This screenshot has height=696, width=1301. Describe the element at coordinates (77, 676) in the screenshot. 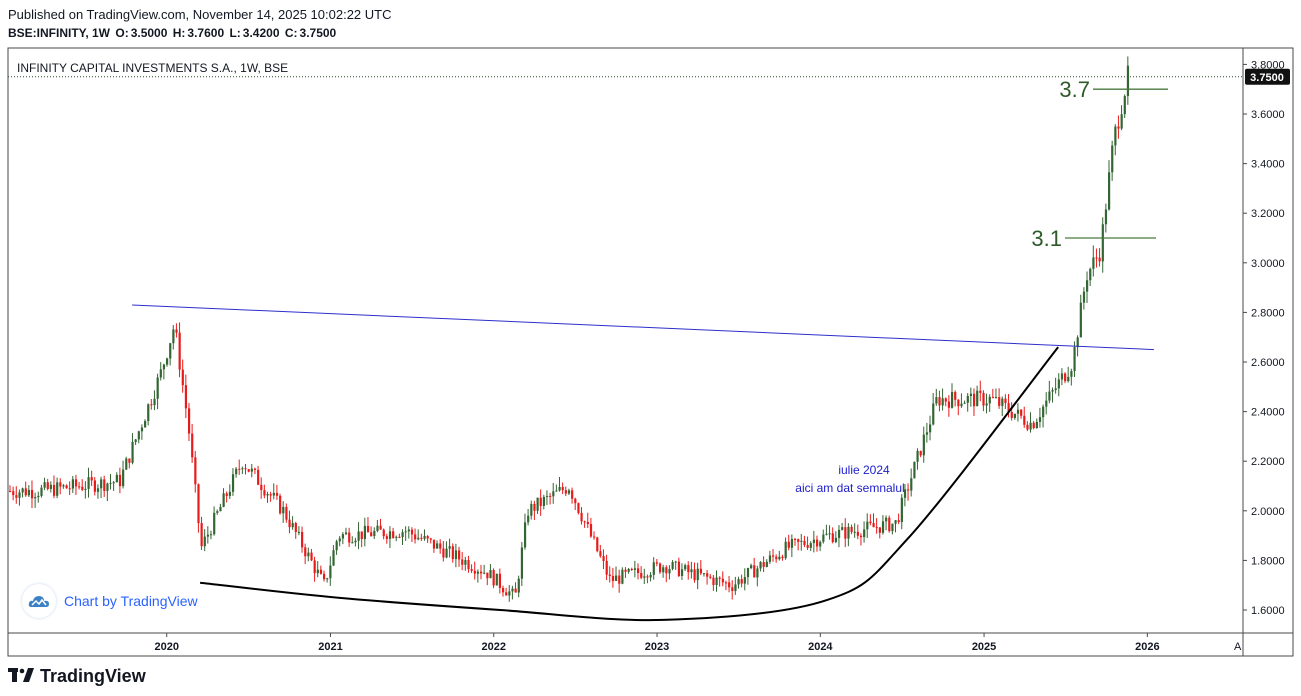

I see `footer-brand: TradingView` at that location.